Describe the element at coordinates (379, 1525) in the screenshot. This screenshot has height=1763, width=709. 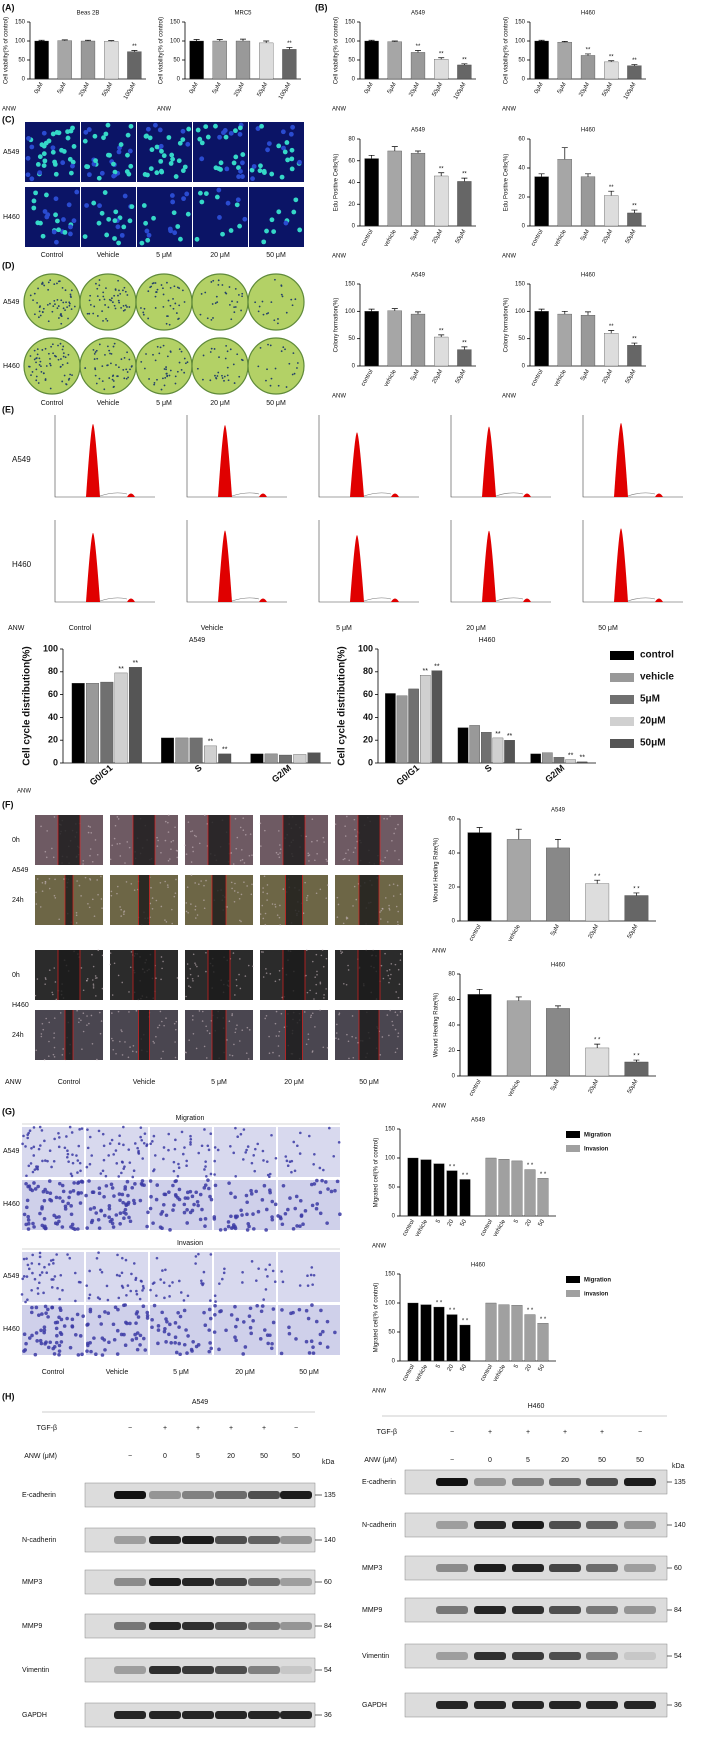
I see `protein-label: N-cadherin` at that location.